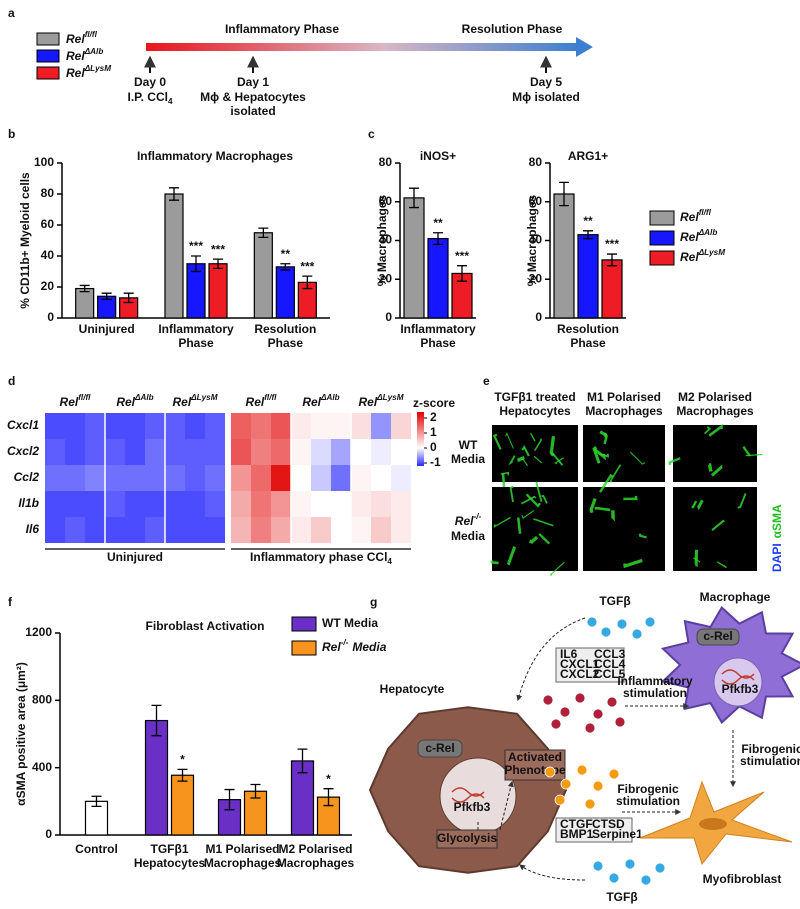 The width and height of the screenshot is (800, 909). I want to click on y-tick-label: 40, so click(386, 240).